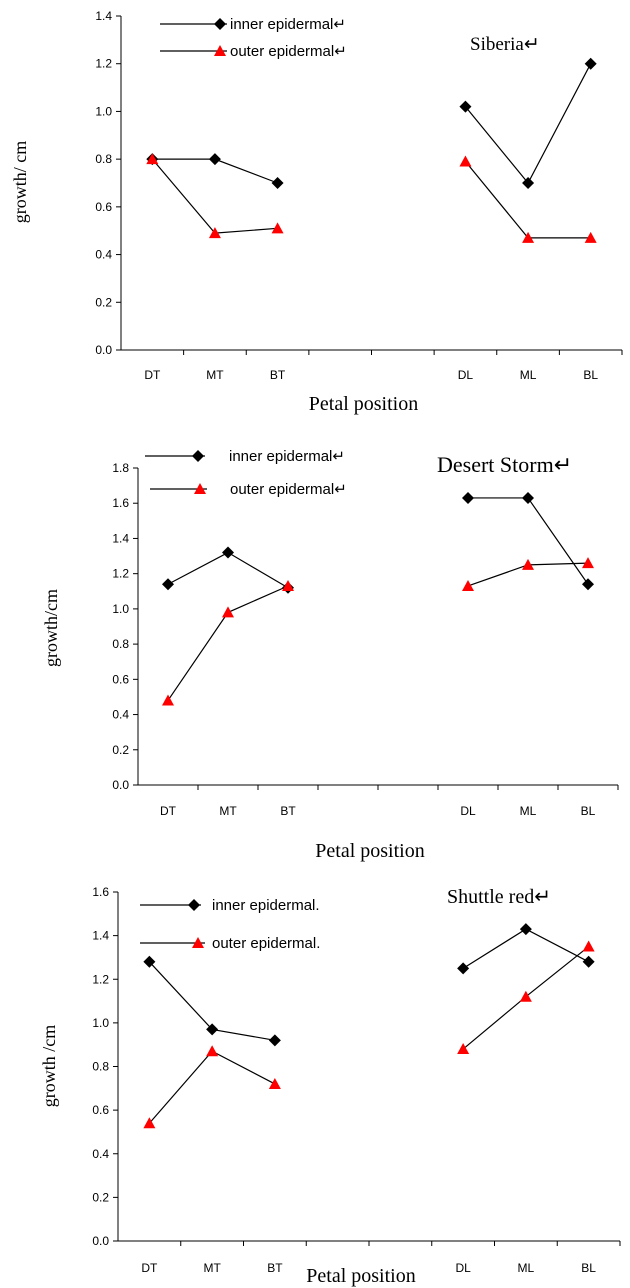  I want to click on y-axis-label: growth /cm, so click(49, 1066).